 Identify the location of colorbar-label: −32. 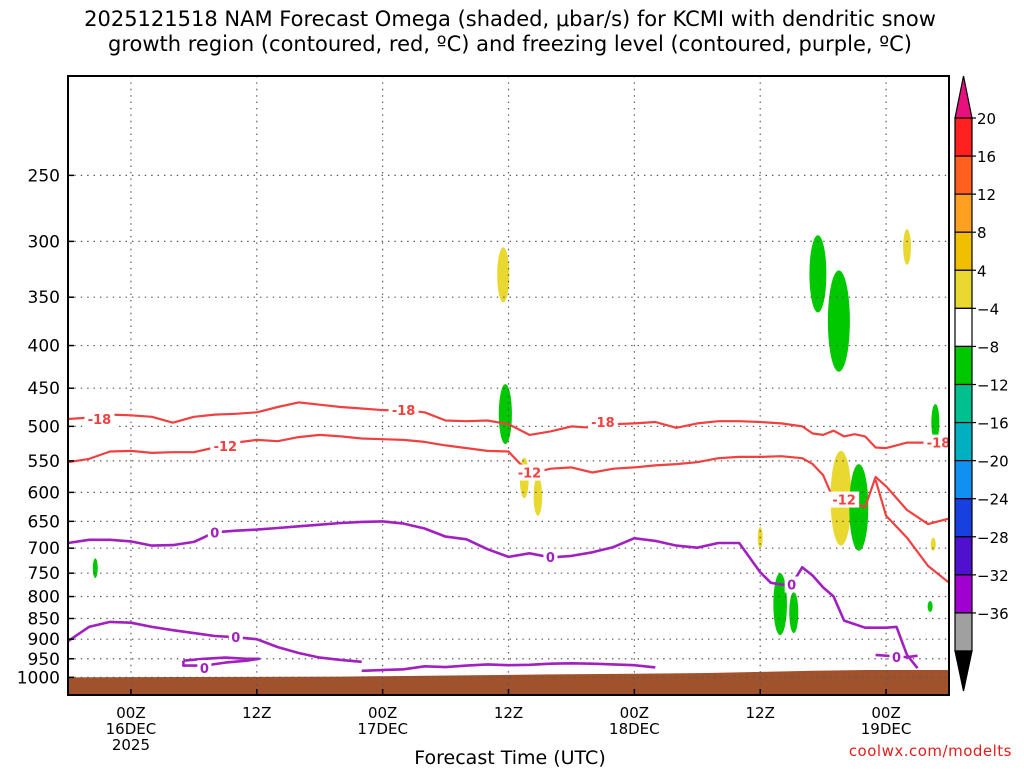
(993, 576).